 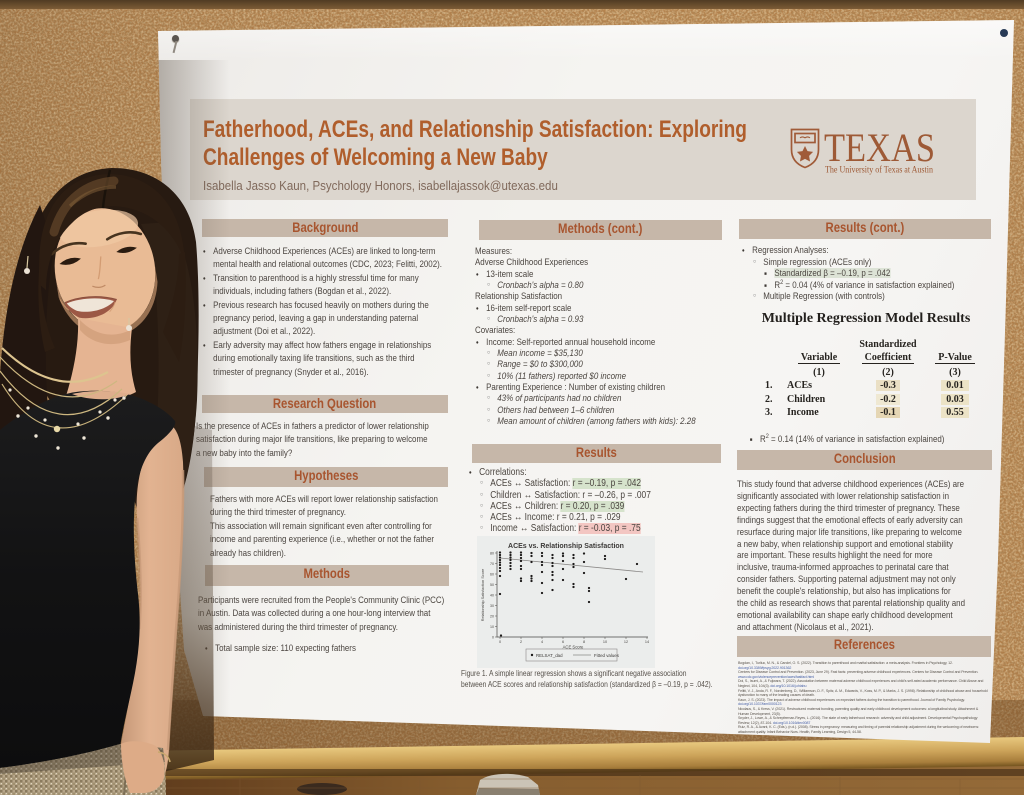 I want to click on svg-text: 8, so click(x=584, y=642).